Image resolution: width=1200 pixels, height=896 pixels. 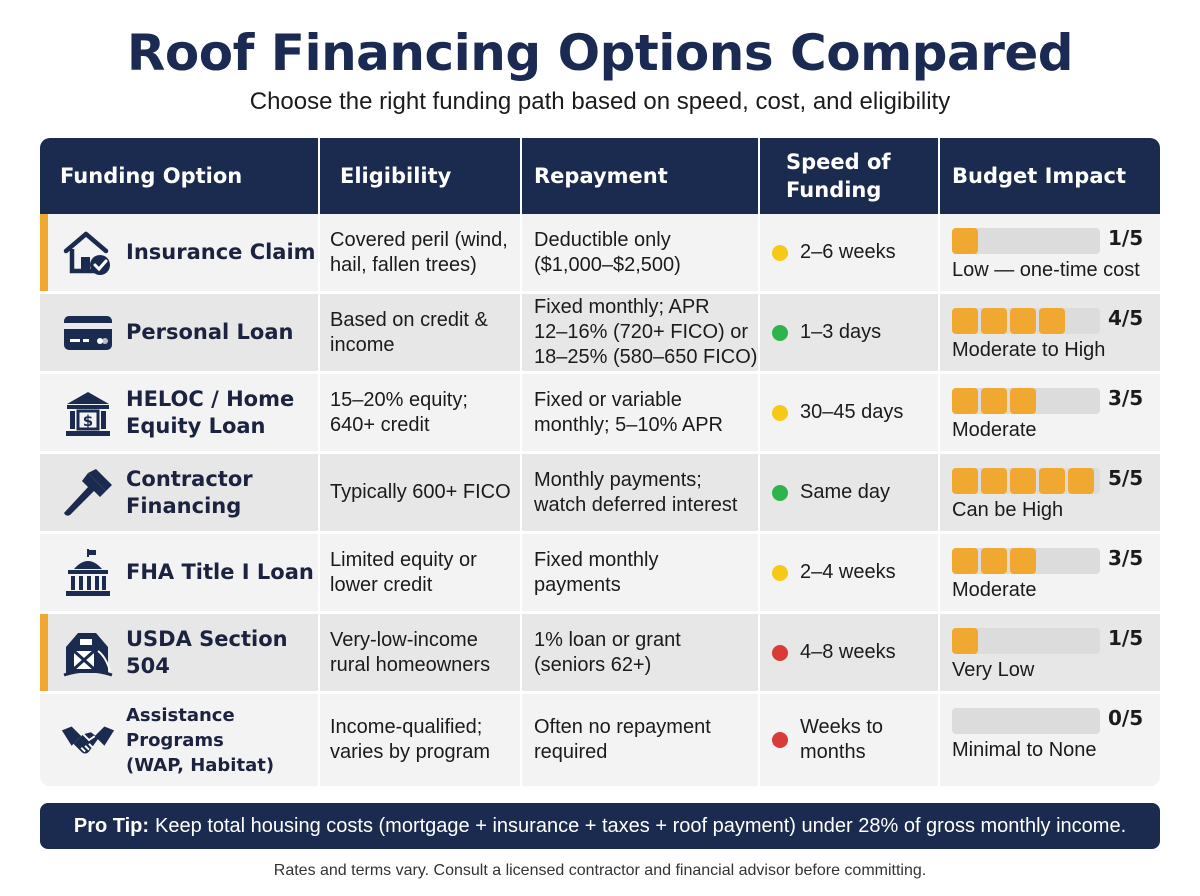 What do you see at coordinates (180, 727) in the screenshot?
I see `option-name-line-1: Assistance Programs` at bounding box center [180, 727].